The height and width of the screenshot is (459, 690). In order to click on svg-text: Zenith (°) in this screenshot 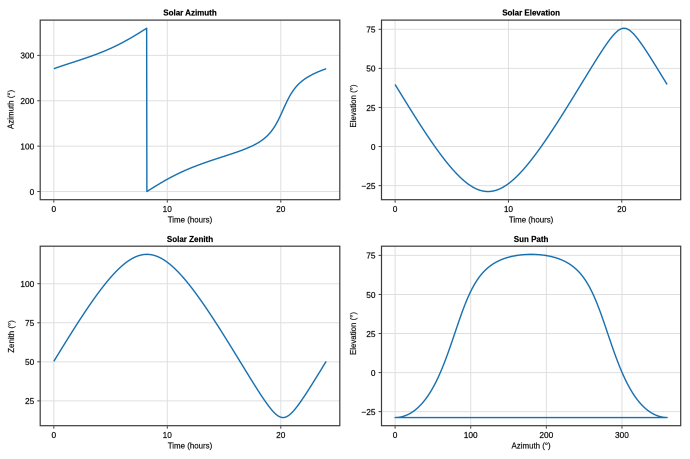, I will do `click(11, 336)`.